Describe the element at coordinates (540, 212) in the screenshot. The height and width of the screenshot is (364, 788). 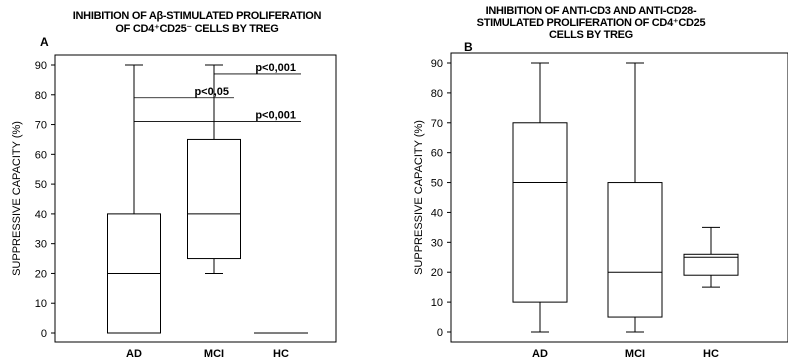
I see `box-ad` at that location.